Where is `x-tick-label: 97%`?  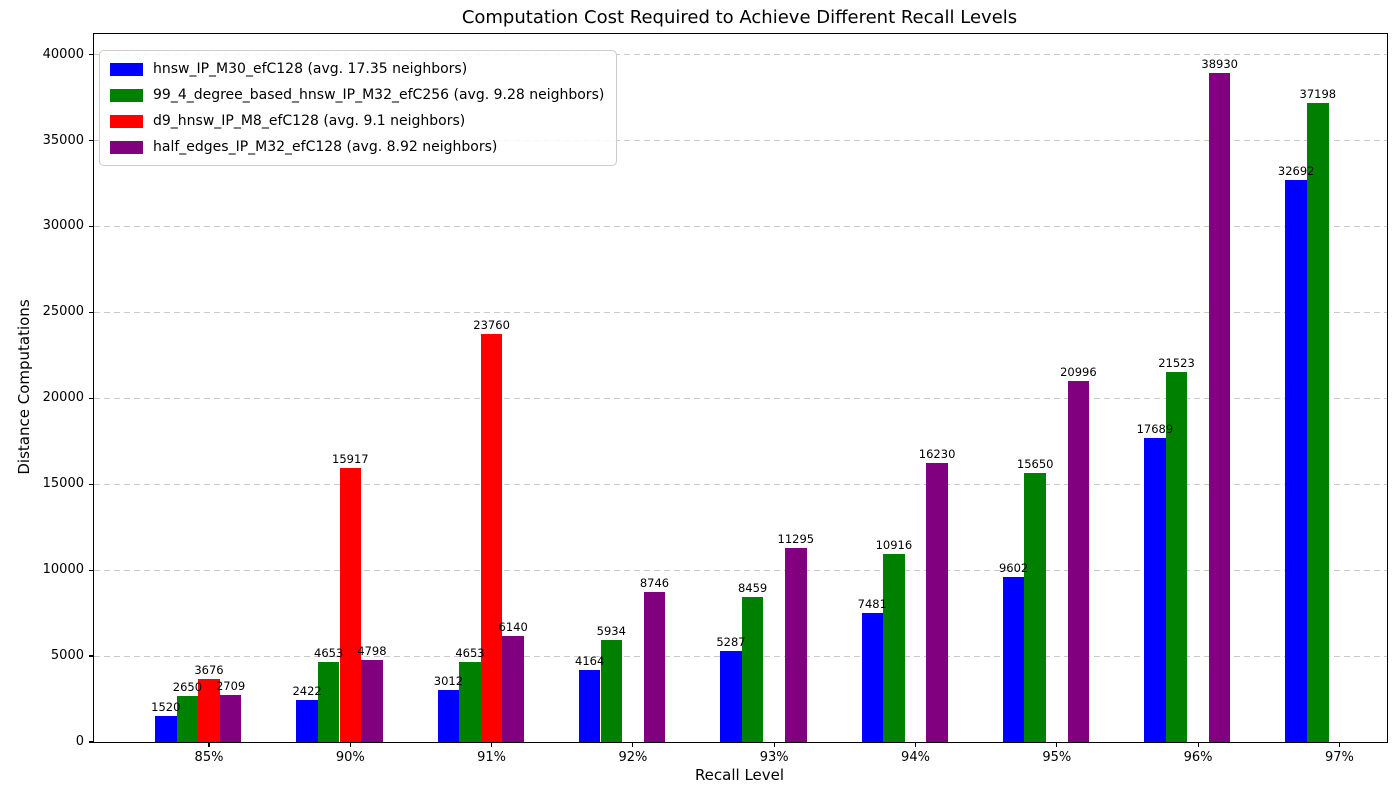 x-tick-label: 97% is located at coordinates (1339, 757).